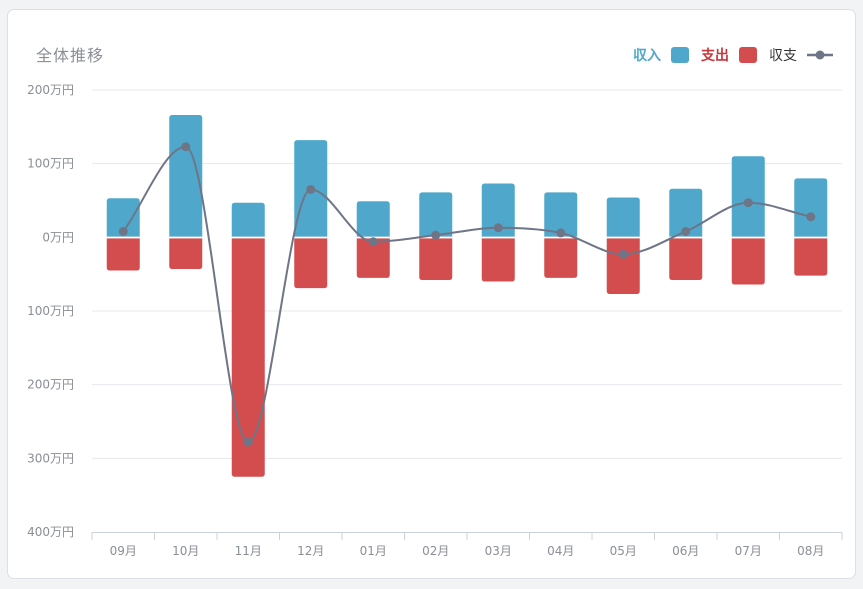 The height and width of the screenshot is (589, 863). I want to click on legend-swatch-expense, so click(748, 55).